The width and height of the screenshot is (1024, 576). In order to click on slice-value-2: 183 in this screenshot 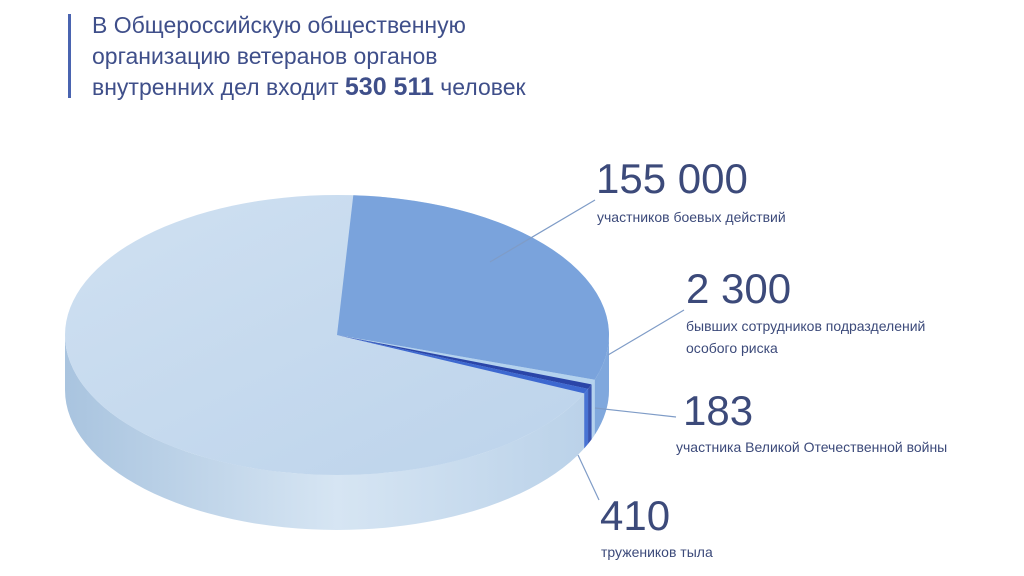, I will do `click(718, 410)`.